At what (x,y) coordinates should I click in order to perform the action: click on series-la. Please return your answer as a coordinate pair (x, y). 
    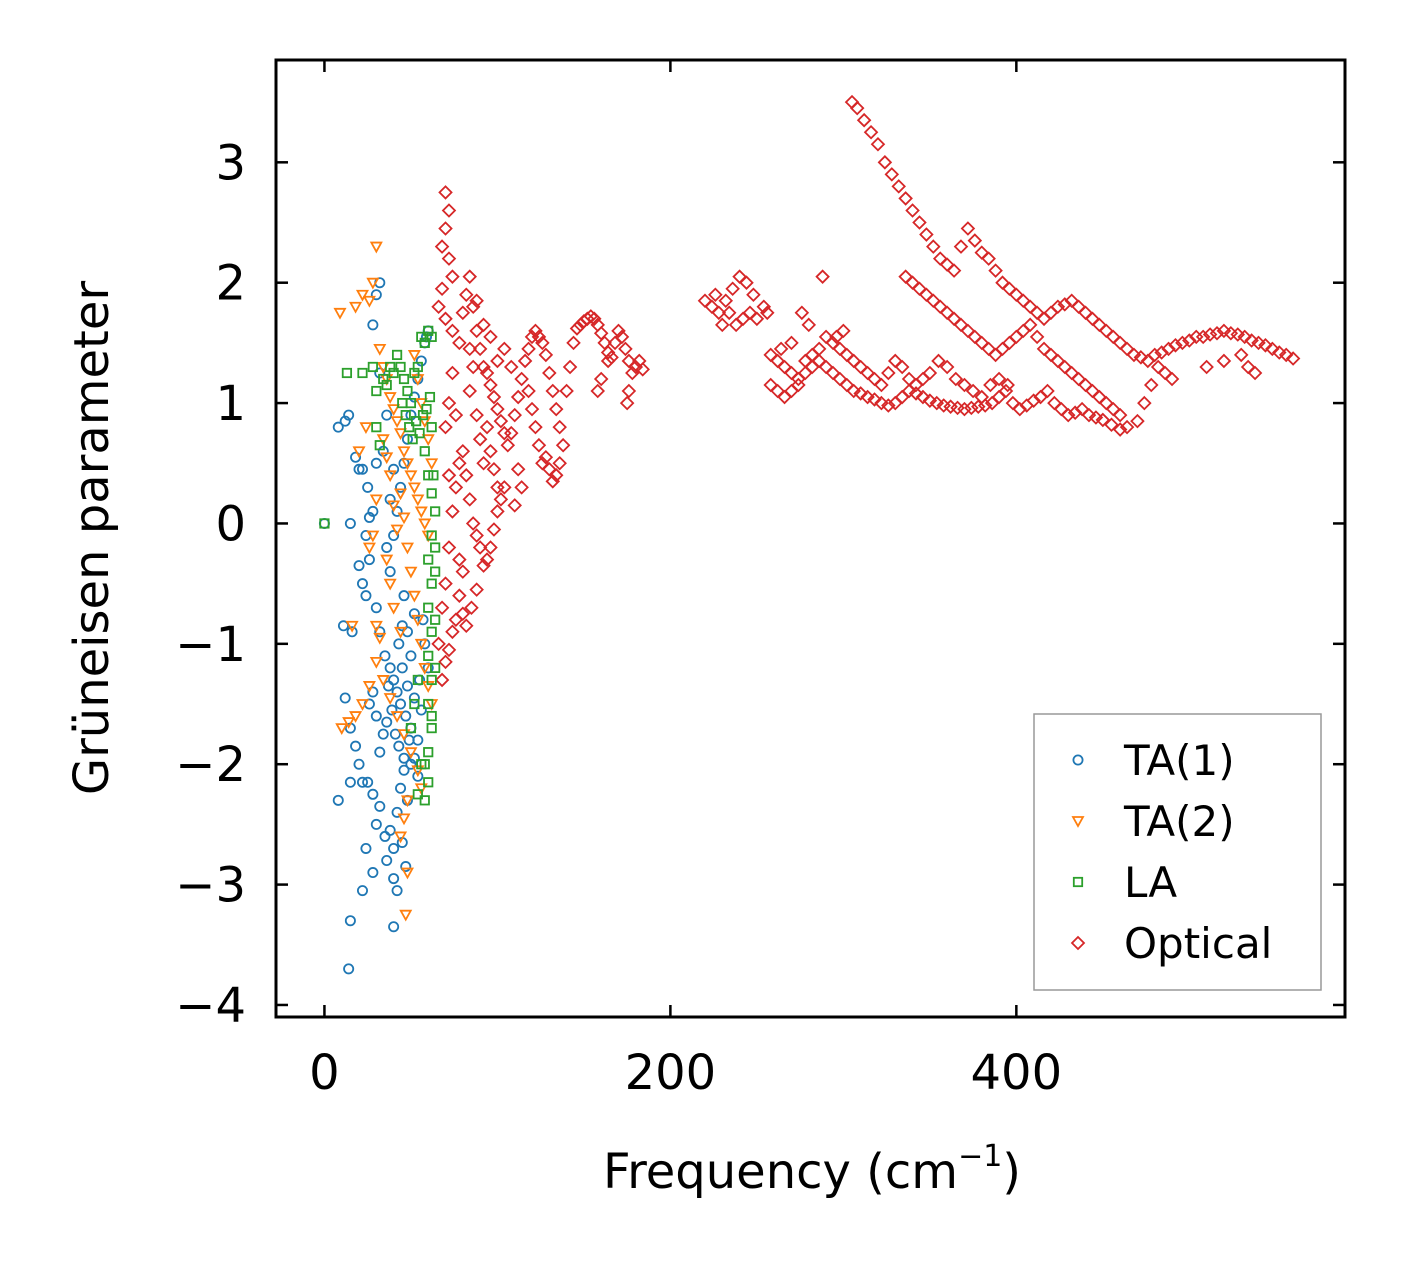
    Looking at the image, I should click on (380, 565).